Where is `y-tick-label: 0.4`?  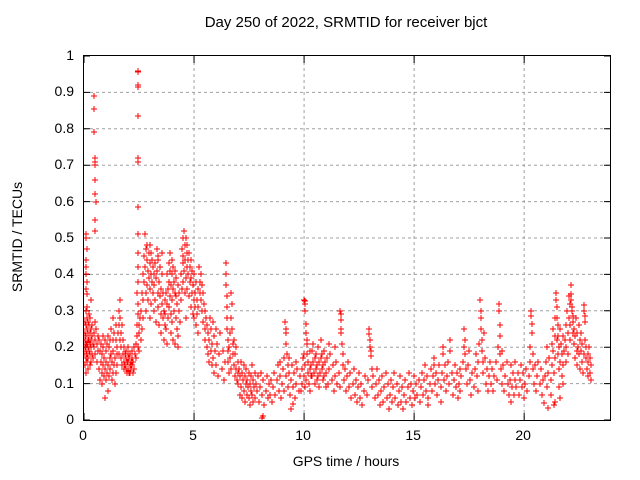 y-tick-label: 0.4 is located at coordinates (64, 273).